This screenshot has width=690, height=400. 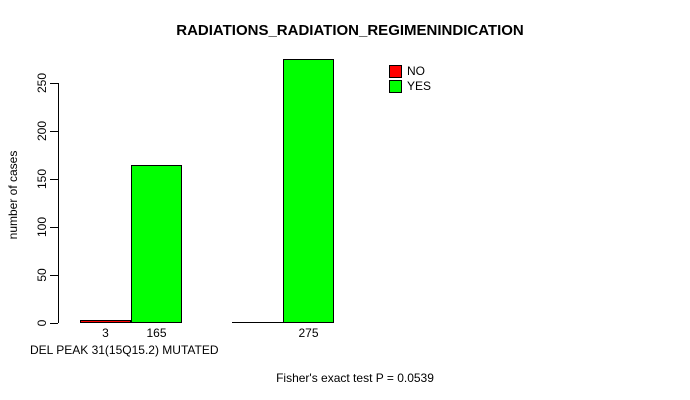 I want to click on bar-value-label: 165, so click(x=156, y=333).